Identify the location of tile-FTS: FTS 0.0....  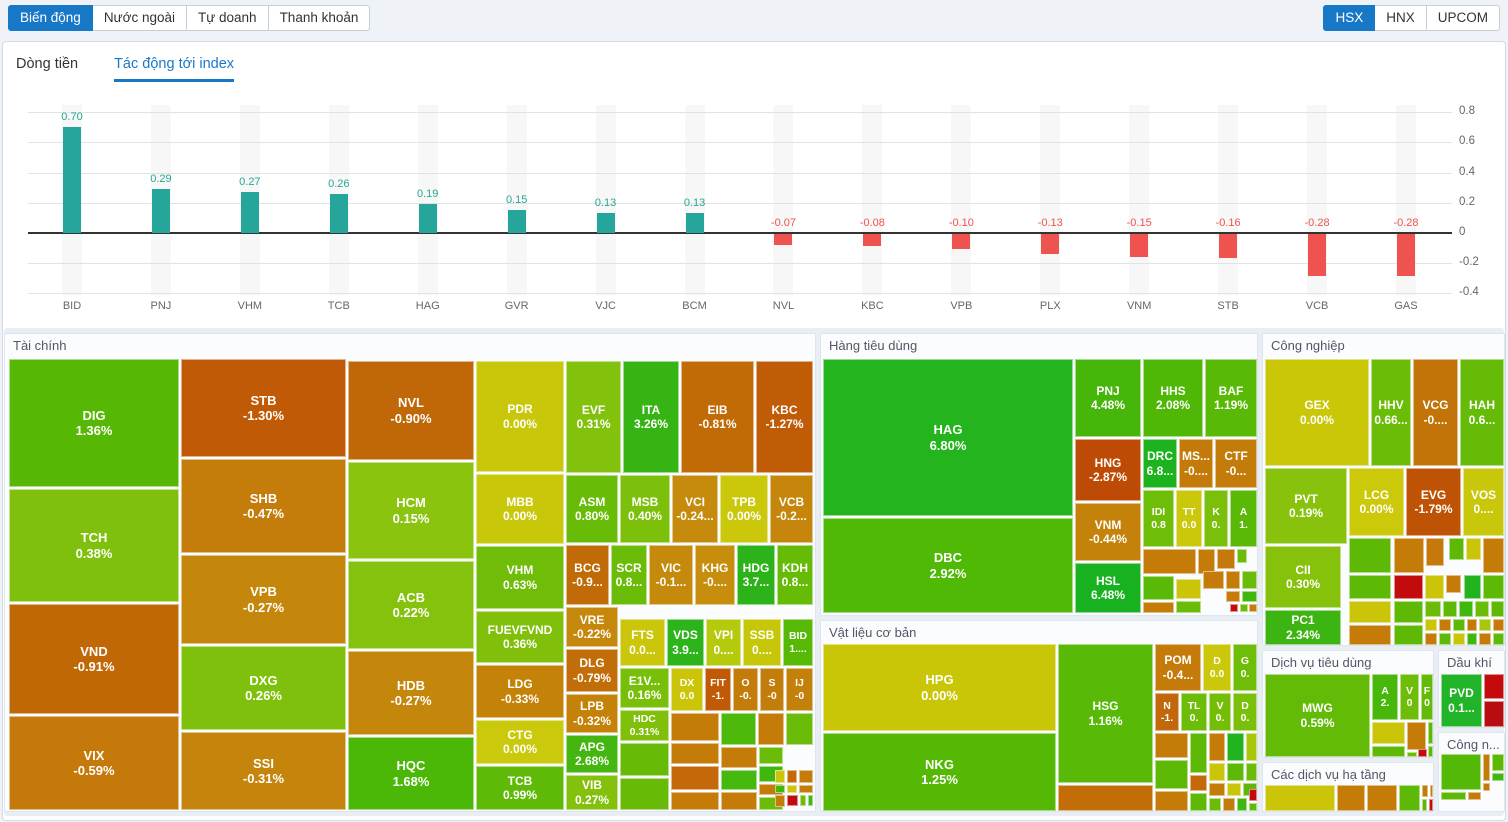
(642, 642).